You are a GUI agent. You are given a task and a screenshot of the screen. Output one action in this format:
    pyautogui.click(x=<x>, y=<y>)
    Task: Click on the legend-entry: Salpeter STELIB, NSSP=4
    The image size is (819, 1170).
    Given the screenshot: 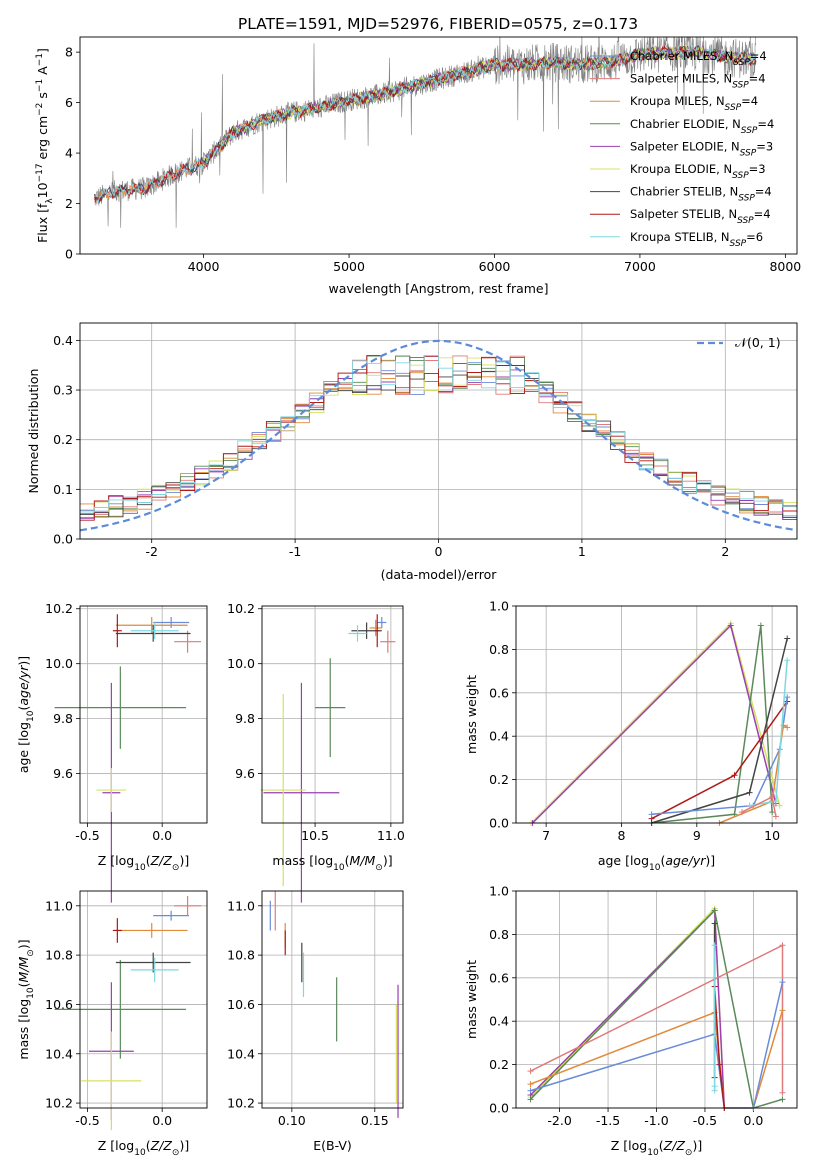 What is the action you would take?
    pyautogui.click(x=700, y=216)
    